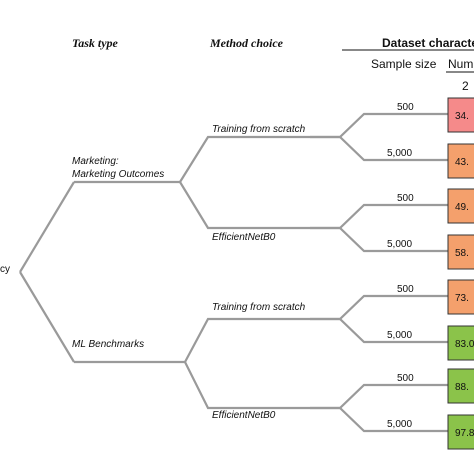 The width and height of the screenshot is (474, 474). Describe the element at coordinates (244, 415) in the screenshot. I see `method-label-ml-effnet: EfficientNetB0` at that location.